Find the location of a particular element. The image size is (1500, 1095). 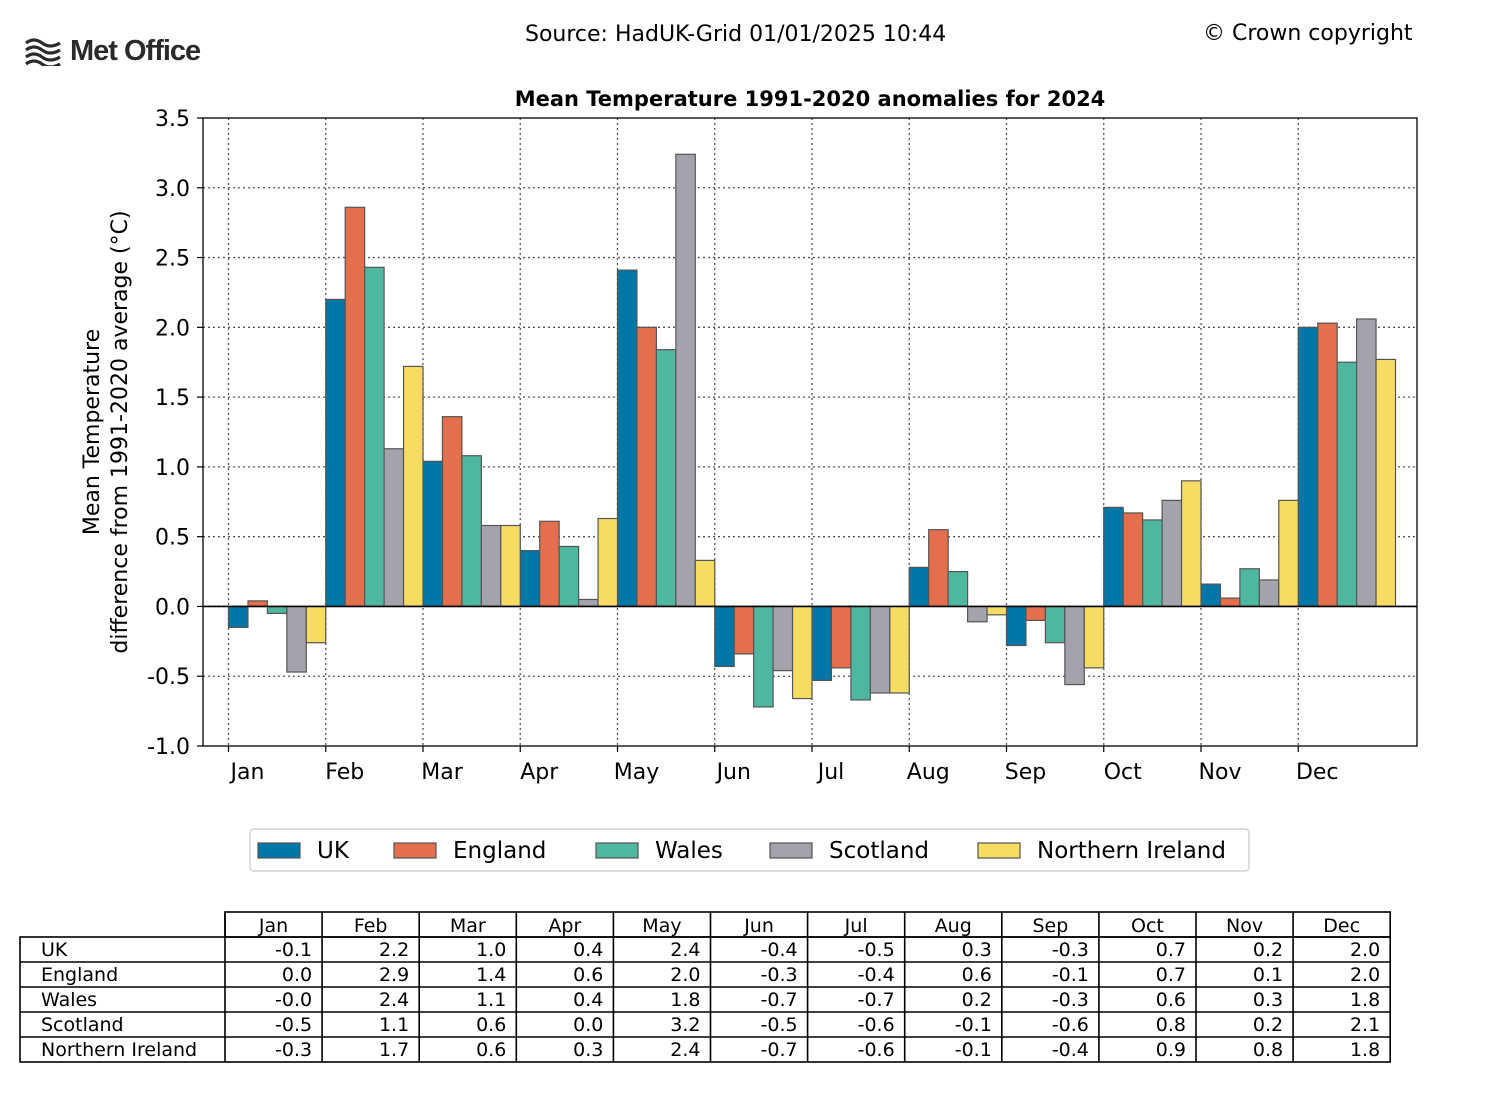

bar-england-aug is located at coordinates (938, 568).